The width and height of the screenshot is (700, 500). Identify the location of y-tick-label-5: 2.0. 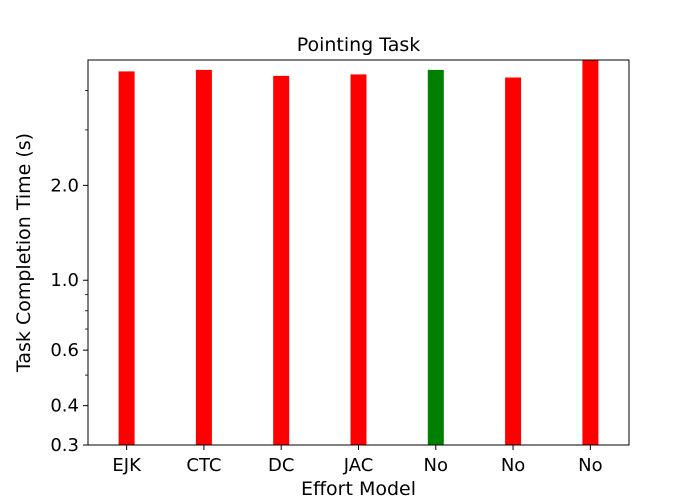
(64, 185).